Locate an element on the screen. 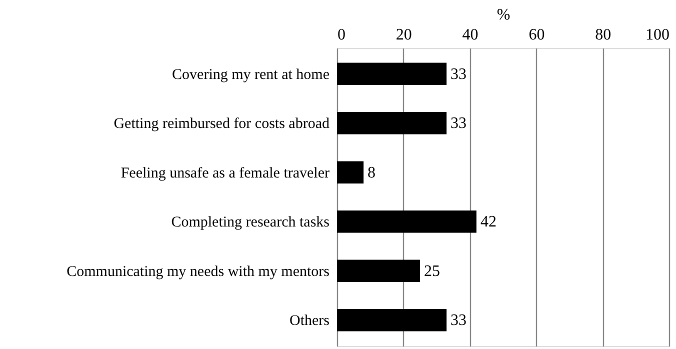 The height and width of the screenshot is (349, 676). x-axis-title: % is located at coordinates (503, 15).